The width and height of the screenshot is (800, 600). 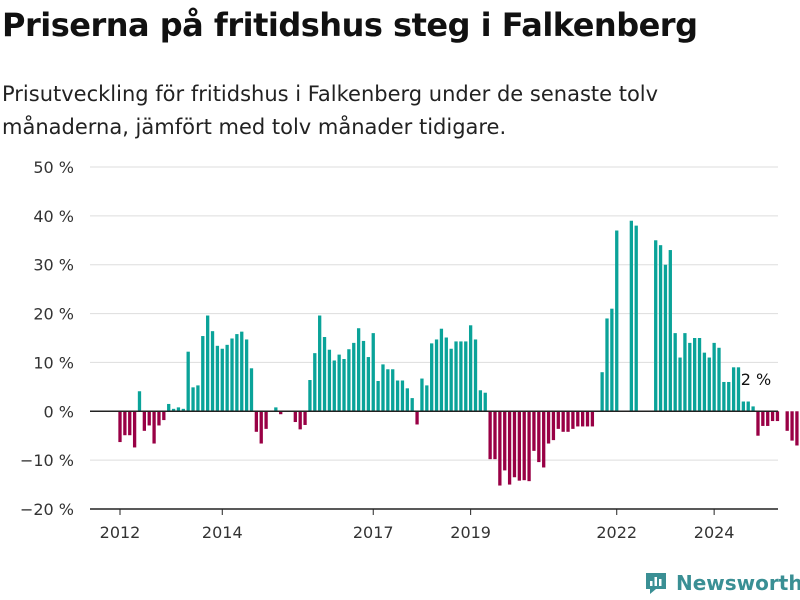 I want to click on y-tick-label: −10 %, so click(x=47, y=460).